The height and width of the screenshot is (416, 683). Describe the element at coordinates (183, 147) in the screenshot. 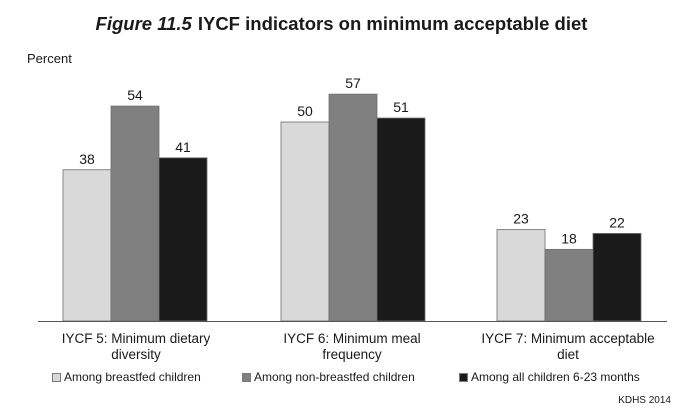

I see `data-label-all-children-5: 41` at that location.